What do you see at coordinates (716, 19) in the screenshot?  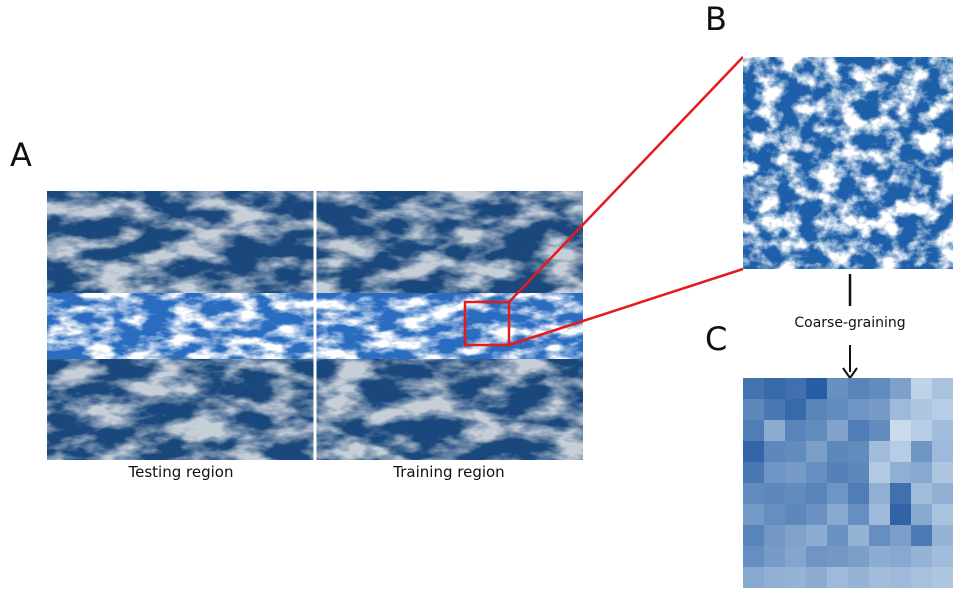 I see `panel-label-b: B` at bounding box center [716, 19].